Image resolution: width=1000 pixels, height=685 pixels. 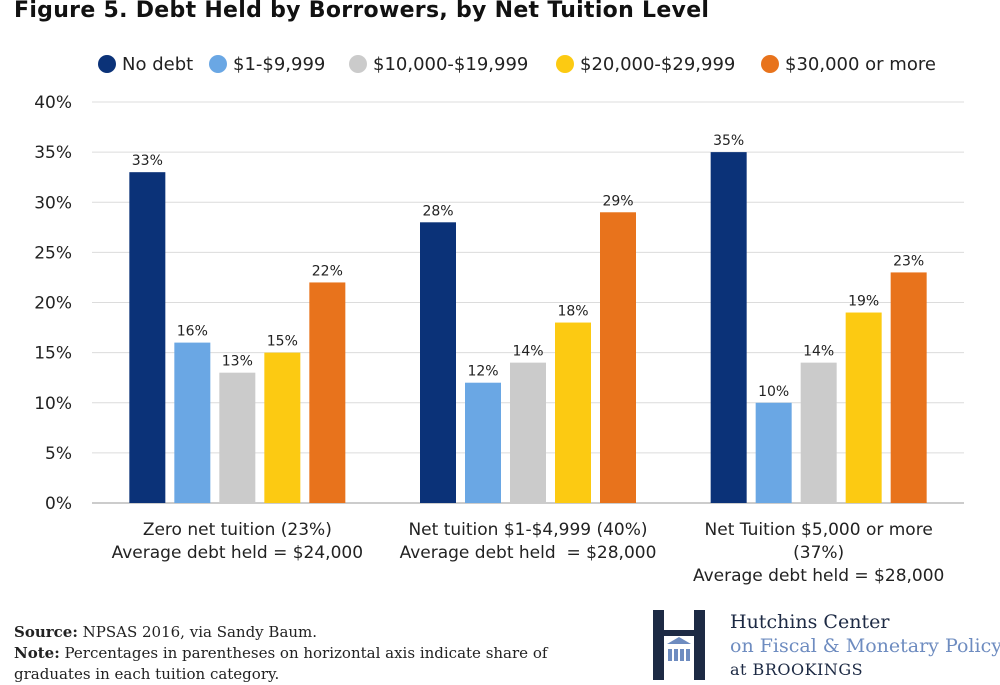 I want to click on y-tick-label: 35%, so click(x=53, y=153).